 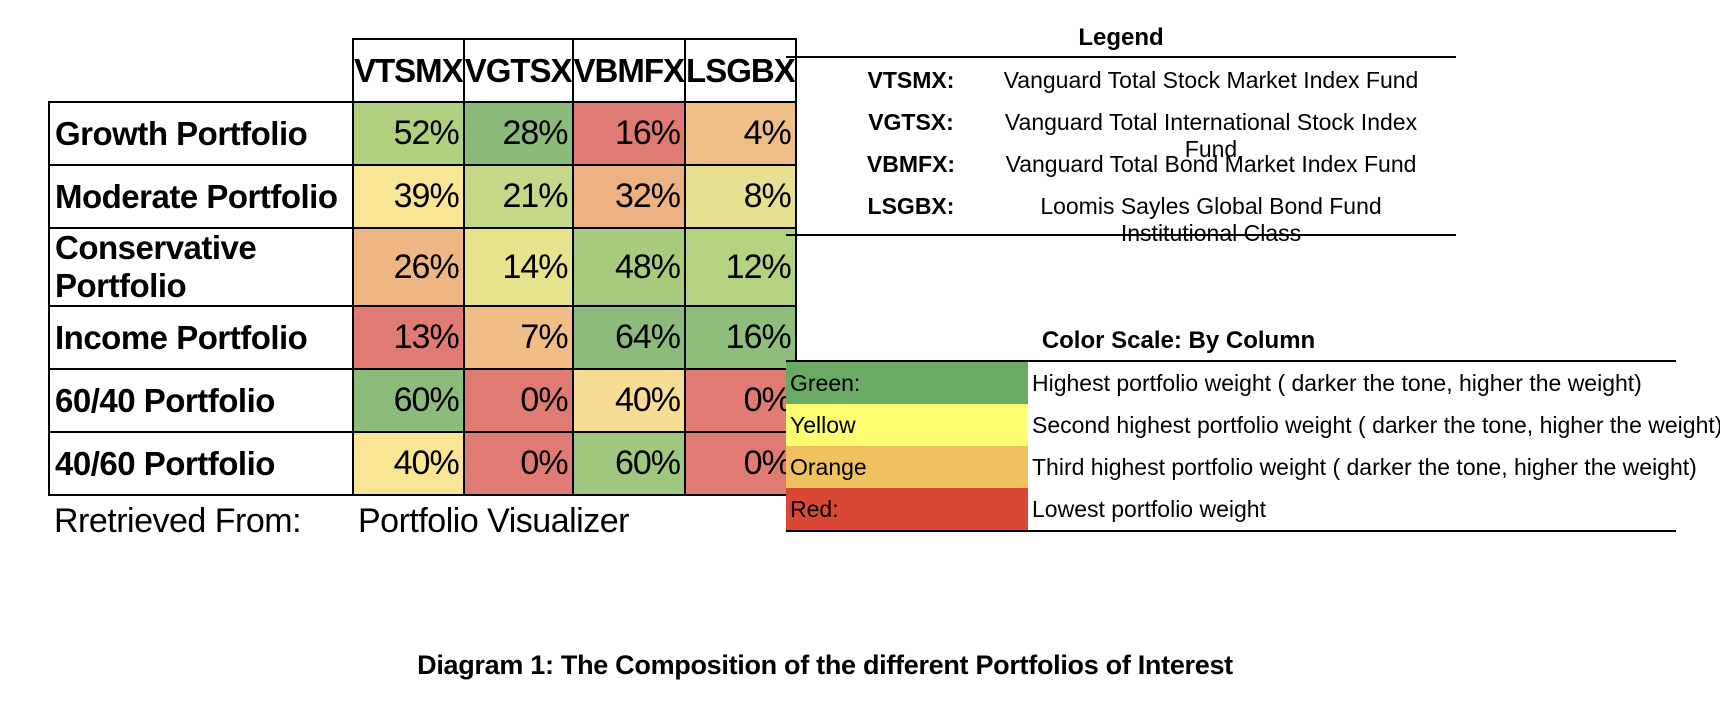 I want to click on heatmap-cell: 13%, so click(x=408, y=337).